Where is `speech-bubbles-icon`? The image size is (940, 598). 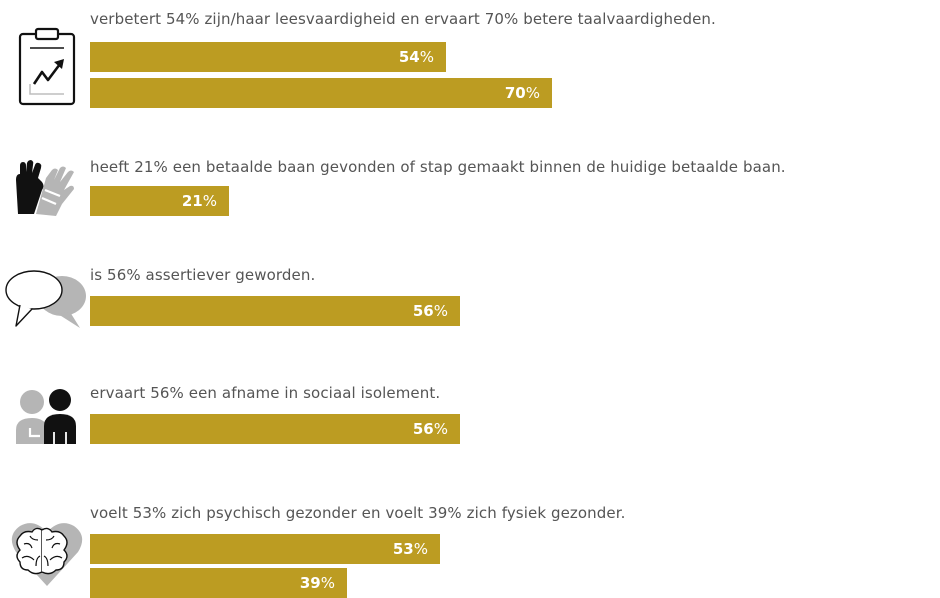 speech-bubbles-icon is located at coordinates (46, 301).